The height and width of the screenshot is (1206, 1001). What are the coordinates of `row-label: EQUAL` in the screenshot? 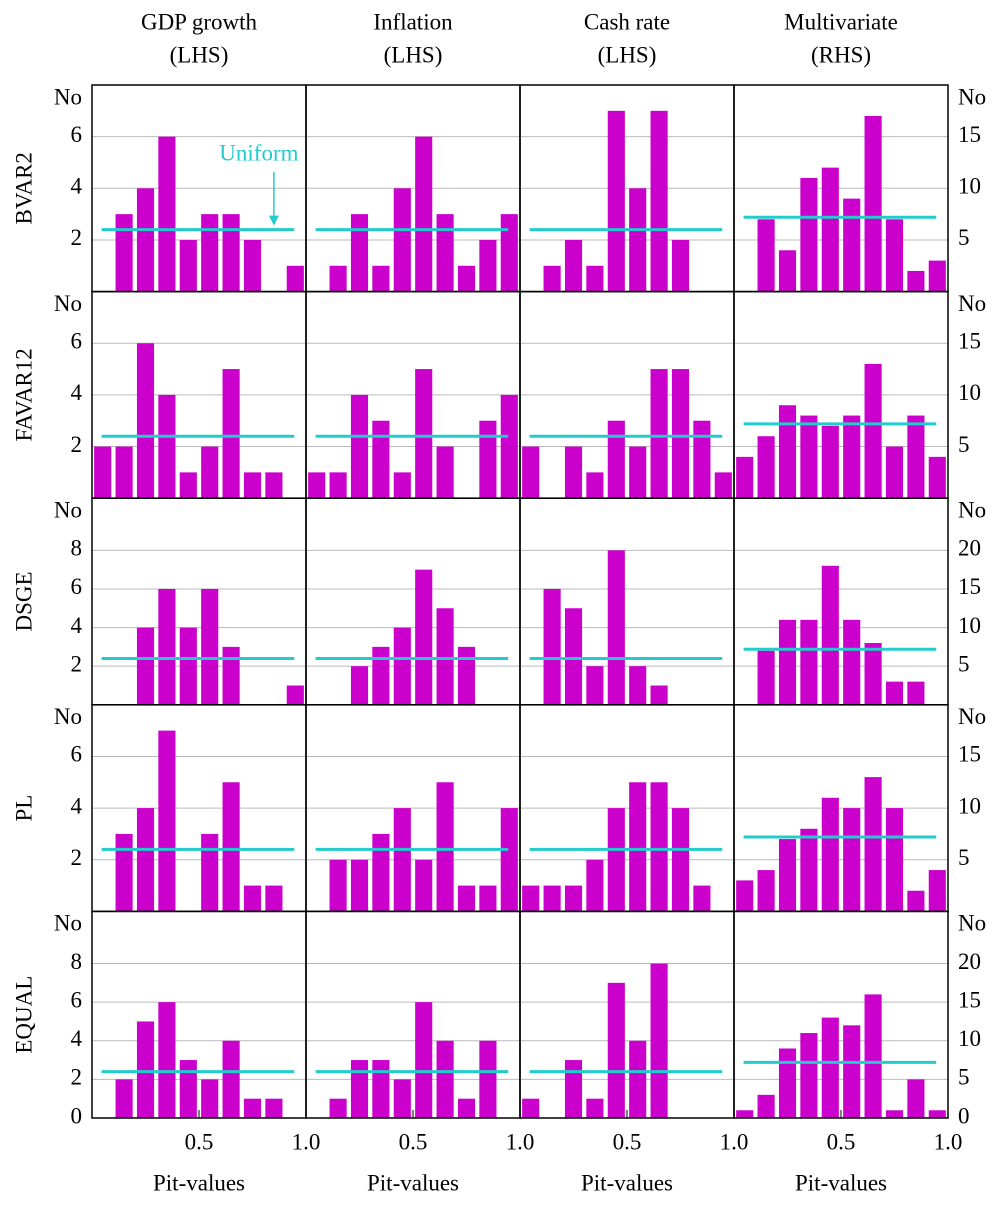 It's located at (23, 1015).